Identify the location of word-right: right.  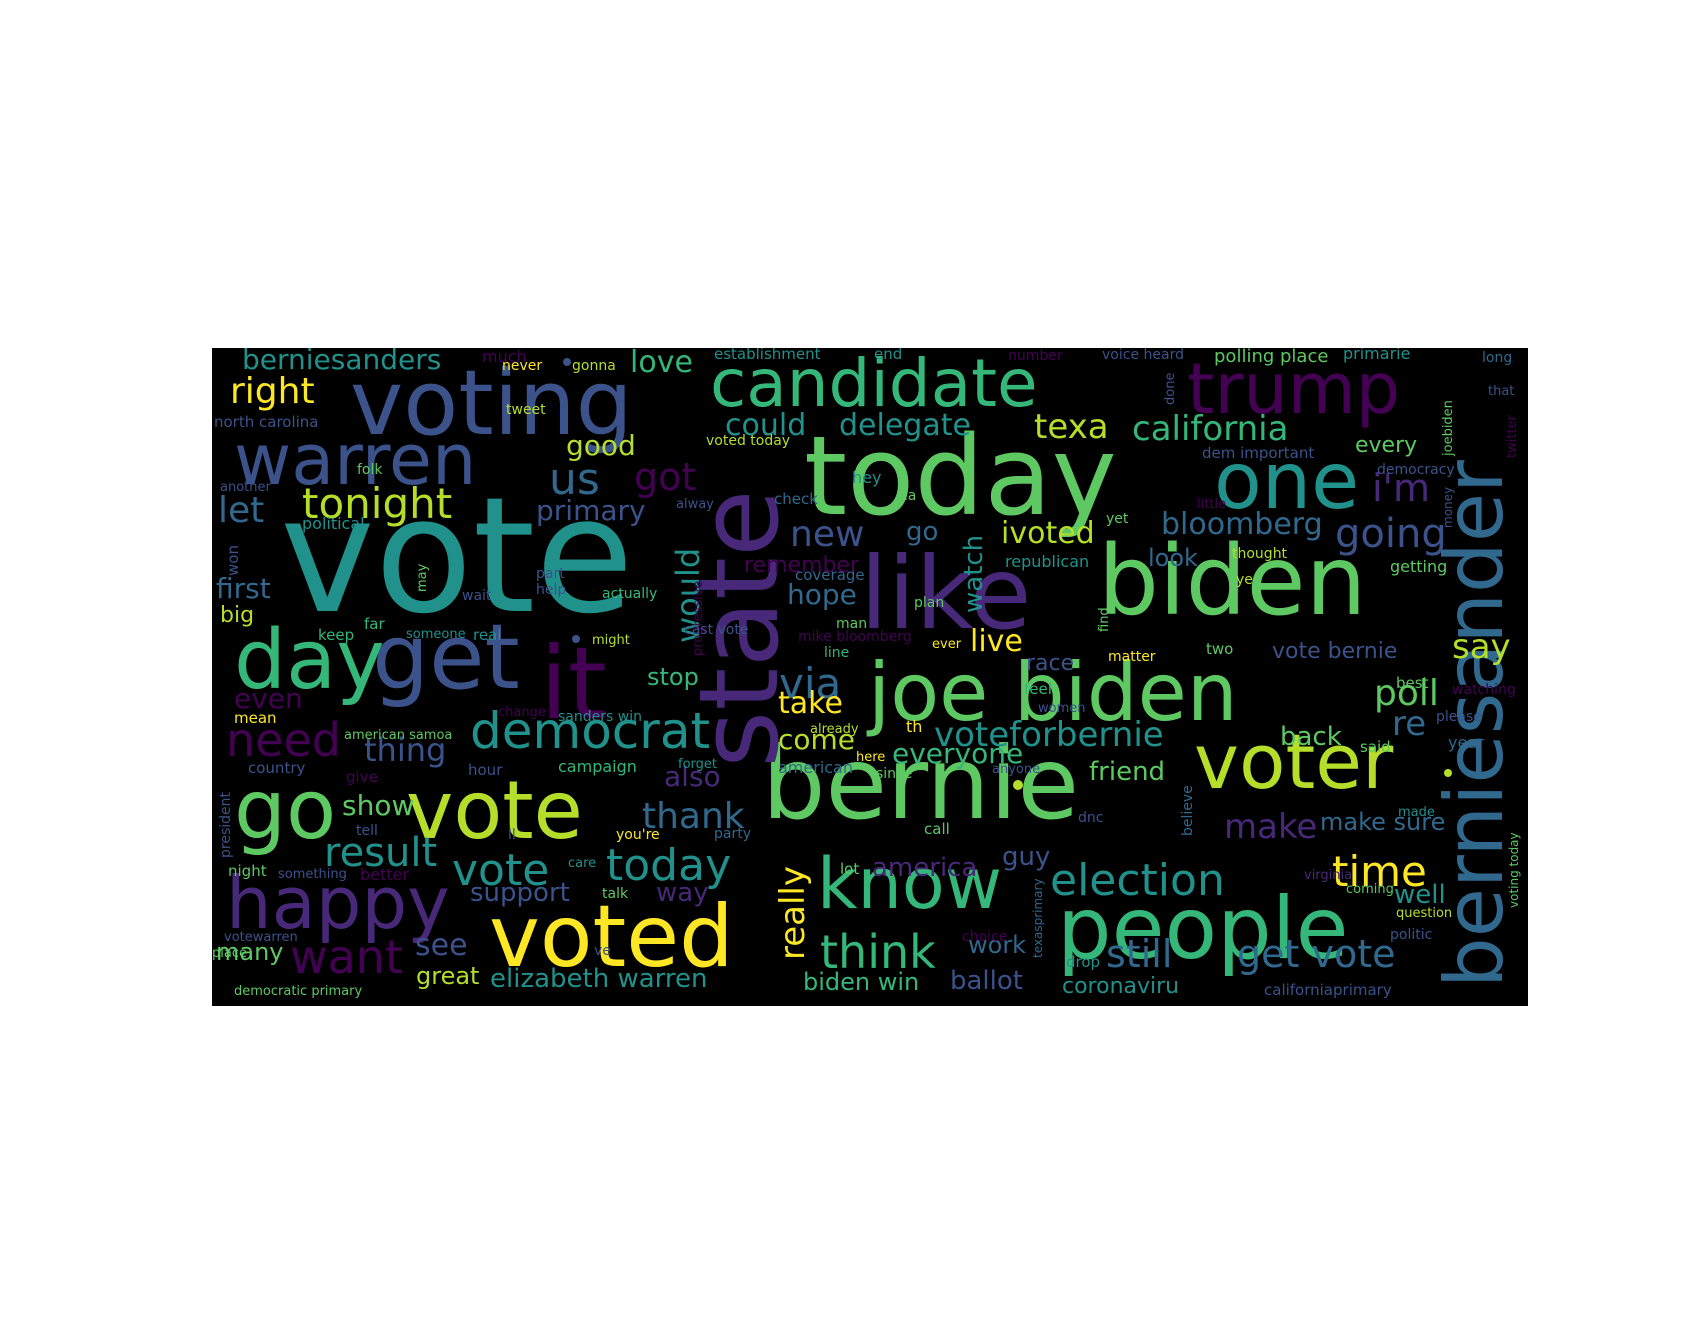
(272, 391).